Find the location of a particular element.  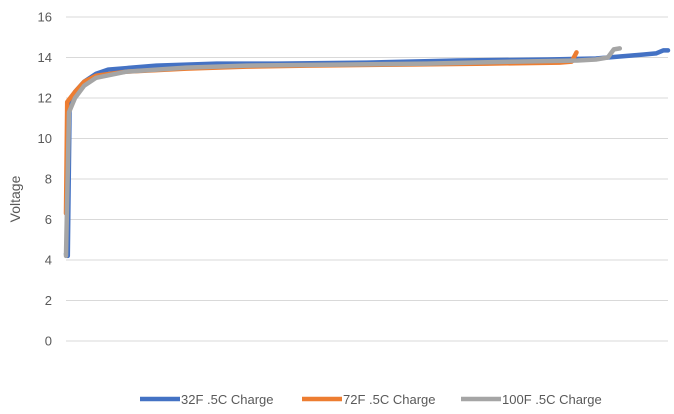

y-tick-labels: 0 2 4 6 8 10 12 14 16 is located at coordinates (45, 179).